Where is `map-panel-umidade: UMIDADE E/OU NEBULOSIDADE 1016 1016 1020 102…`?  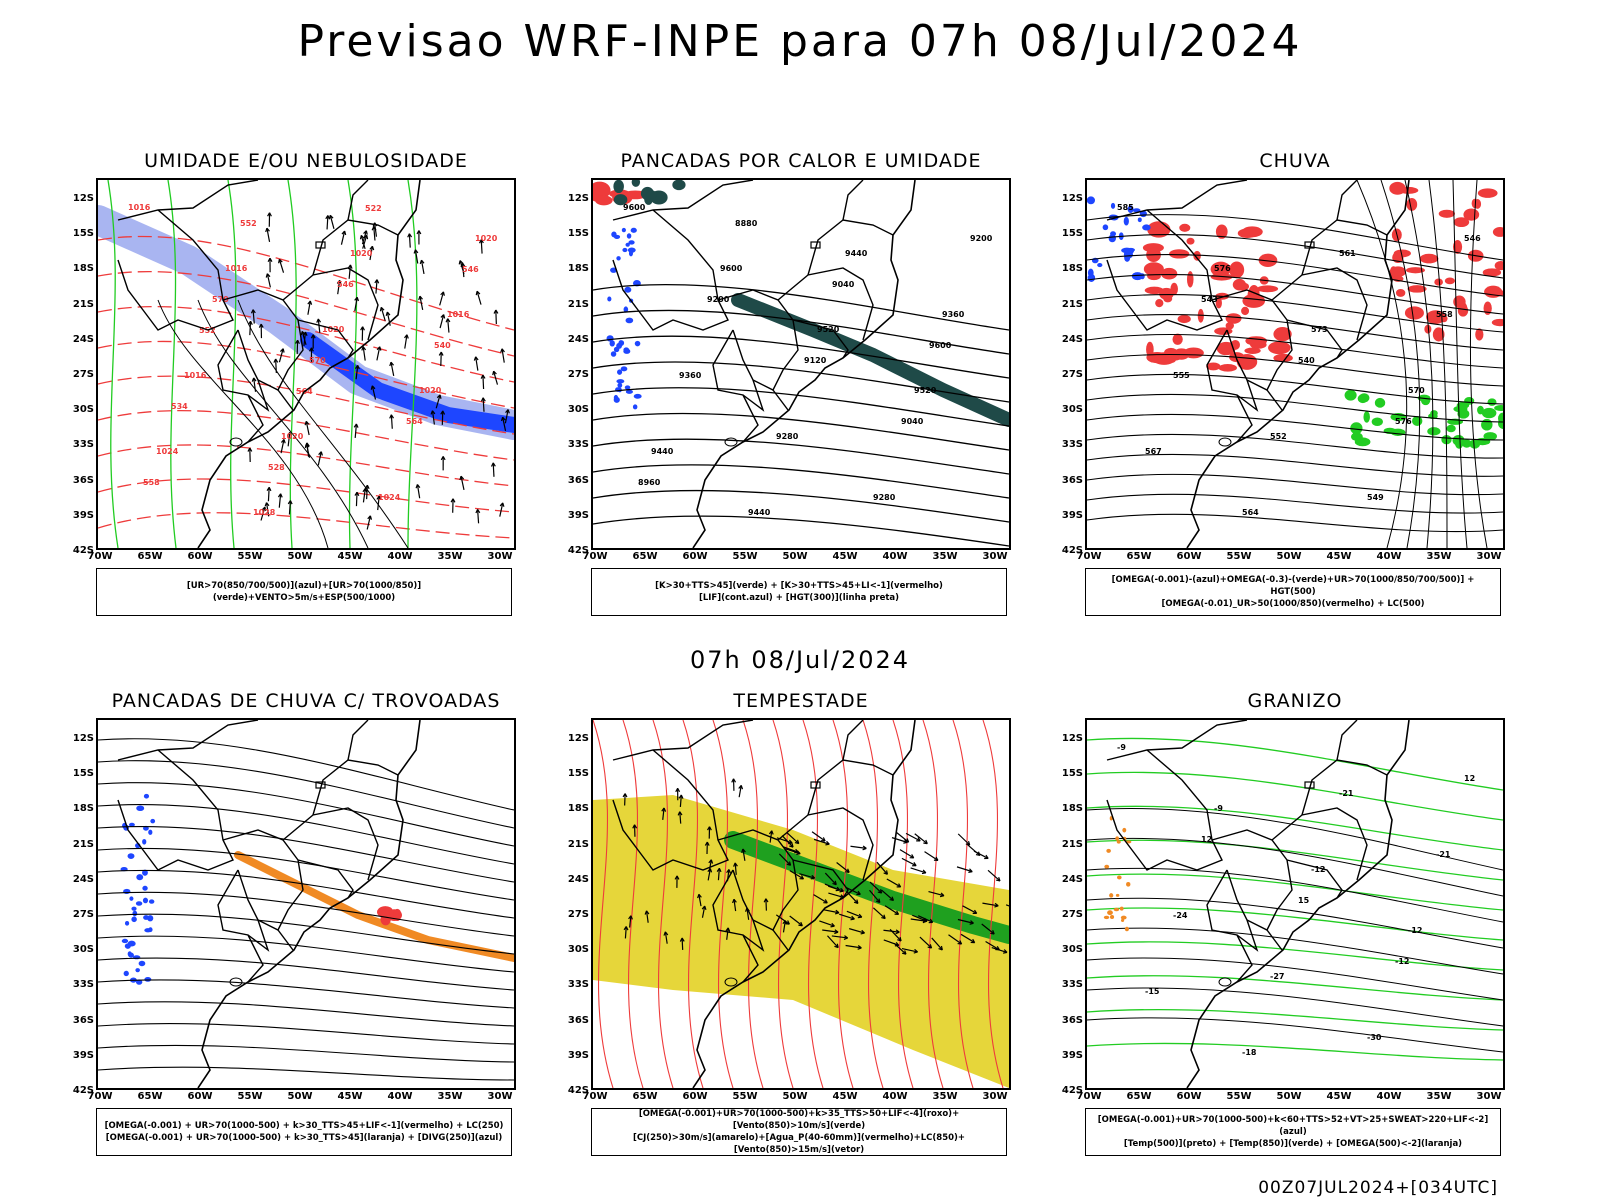
map-panel-umidade: UMIDADE E/OU NEBULOSIDADE 1016 1016 1020 102… is located at coordinates (302, 390).